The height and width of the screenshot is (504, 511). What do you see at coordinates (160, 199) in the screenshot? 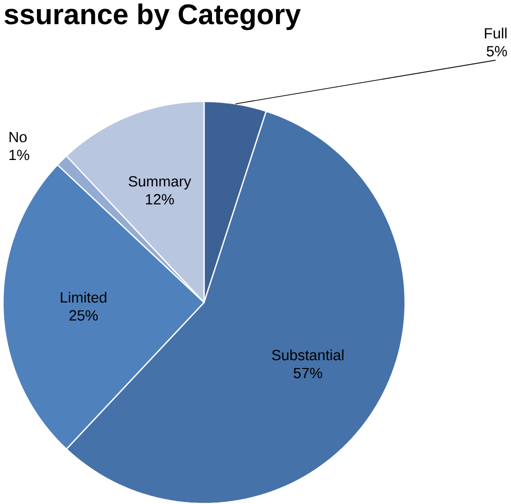
I see `data-label: 12%` at bounding box center [160, 199].